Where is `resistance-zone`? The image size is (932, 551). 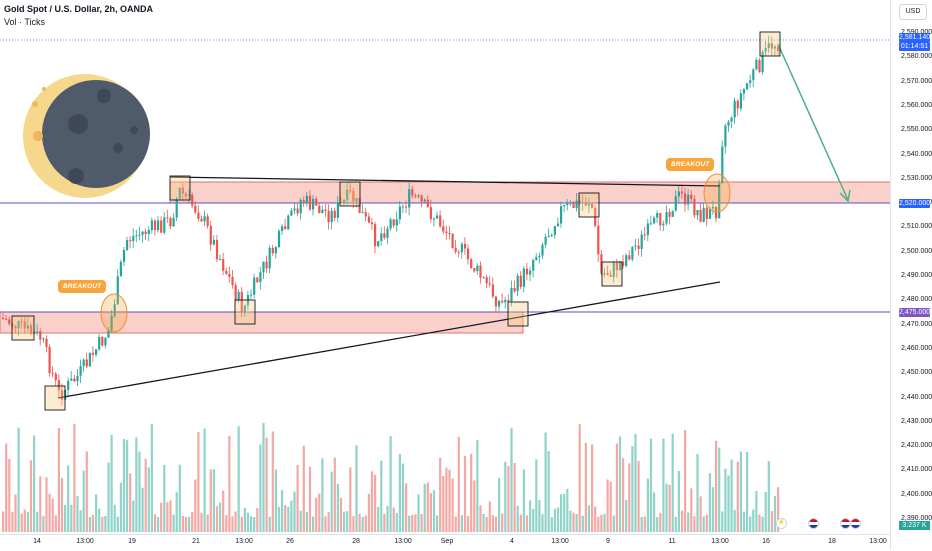 resistance-zone is located at coordinates (529, 192).